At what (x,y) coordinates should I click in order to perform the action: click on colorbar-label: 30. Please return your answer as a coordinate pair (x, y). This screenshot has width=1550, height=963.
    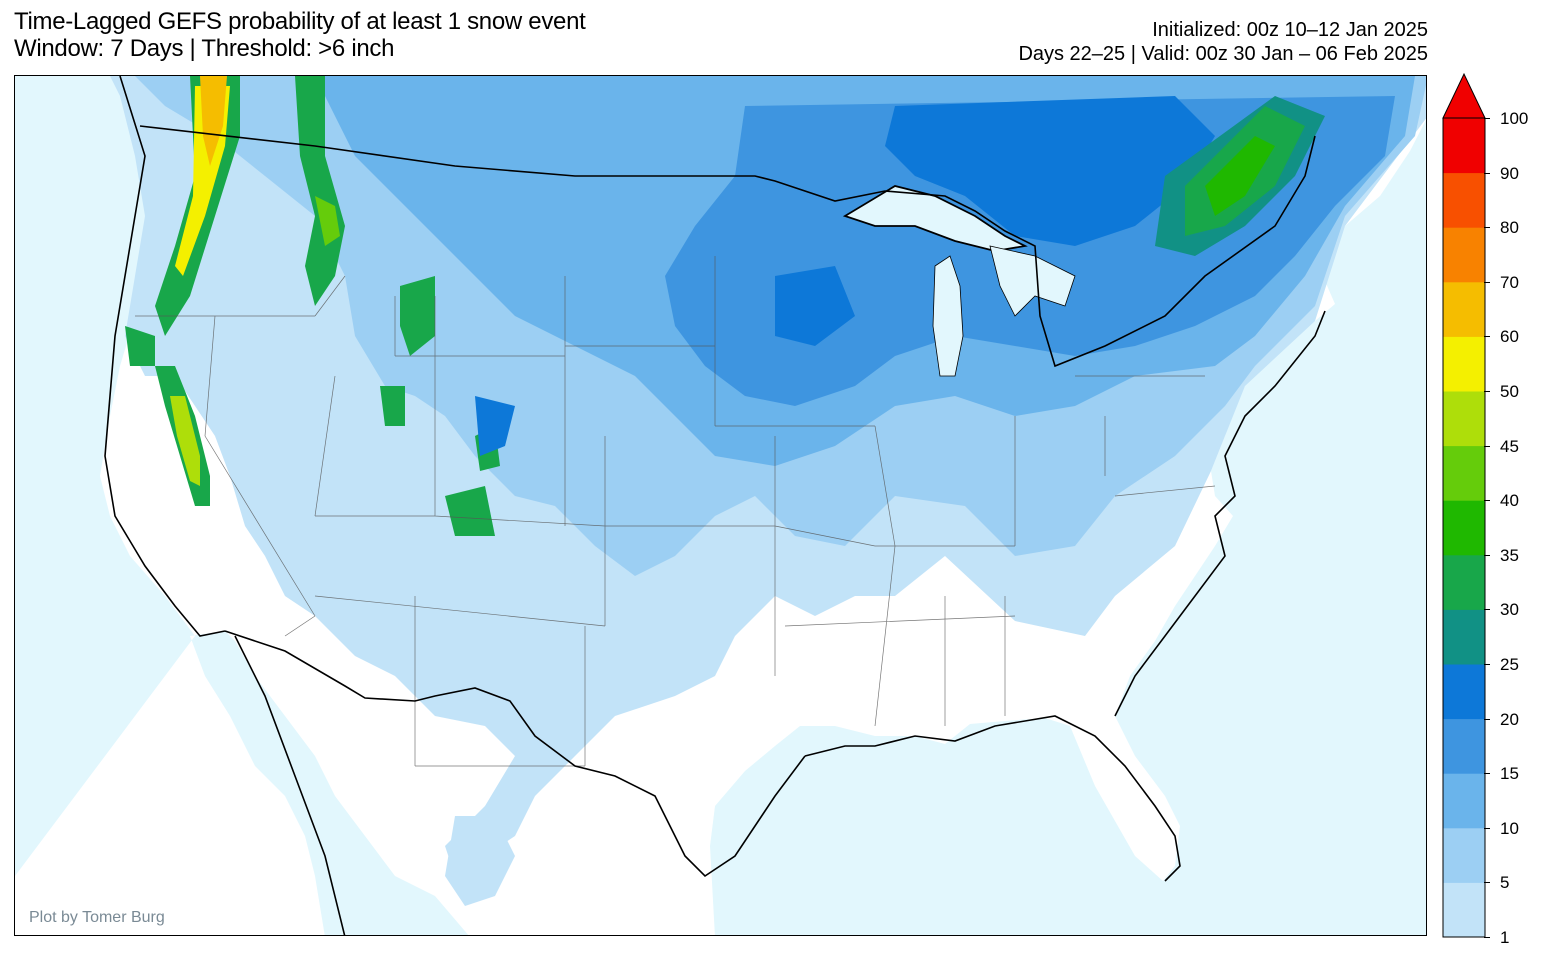
    Looking at the image, I should click on (1509, 610).